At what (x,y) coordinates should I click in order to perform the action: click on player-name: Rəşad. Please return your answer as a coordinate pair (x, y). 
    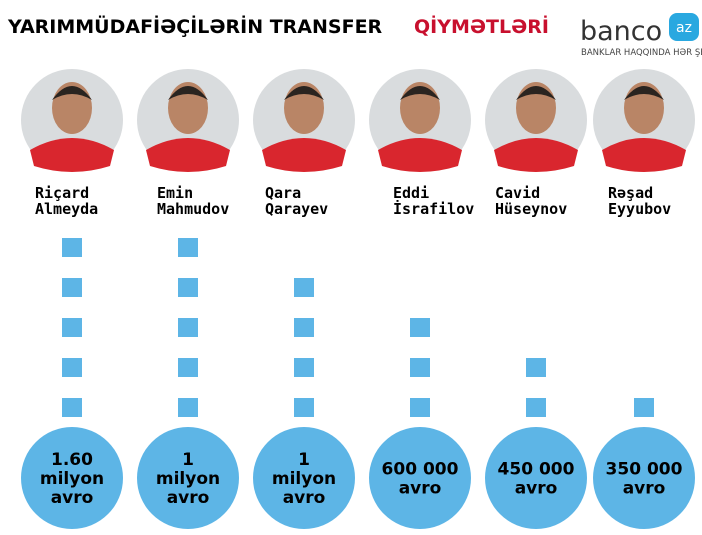
    Looking at the image, I should click on (630, 193).